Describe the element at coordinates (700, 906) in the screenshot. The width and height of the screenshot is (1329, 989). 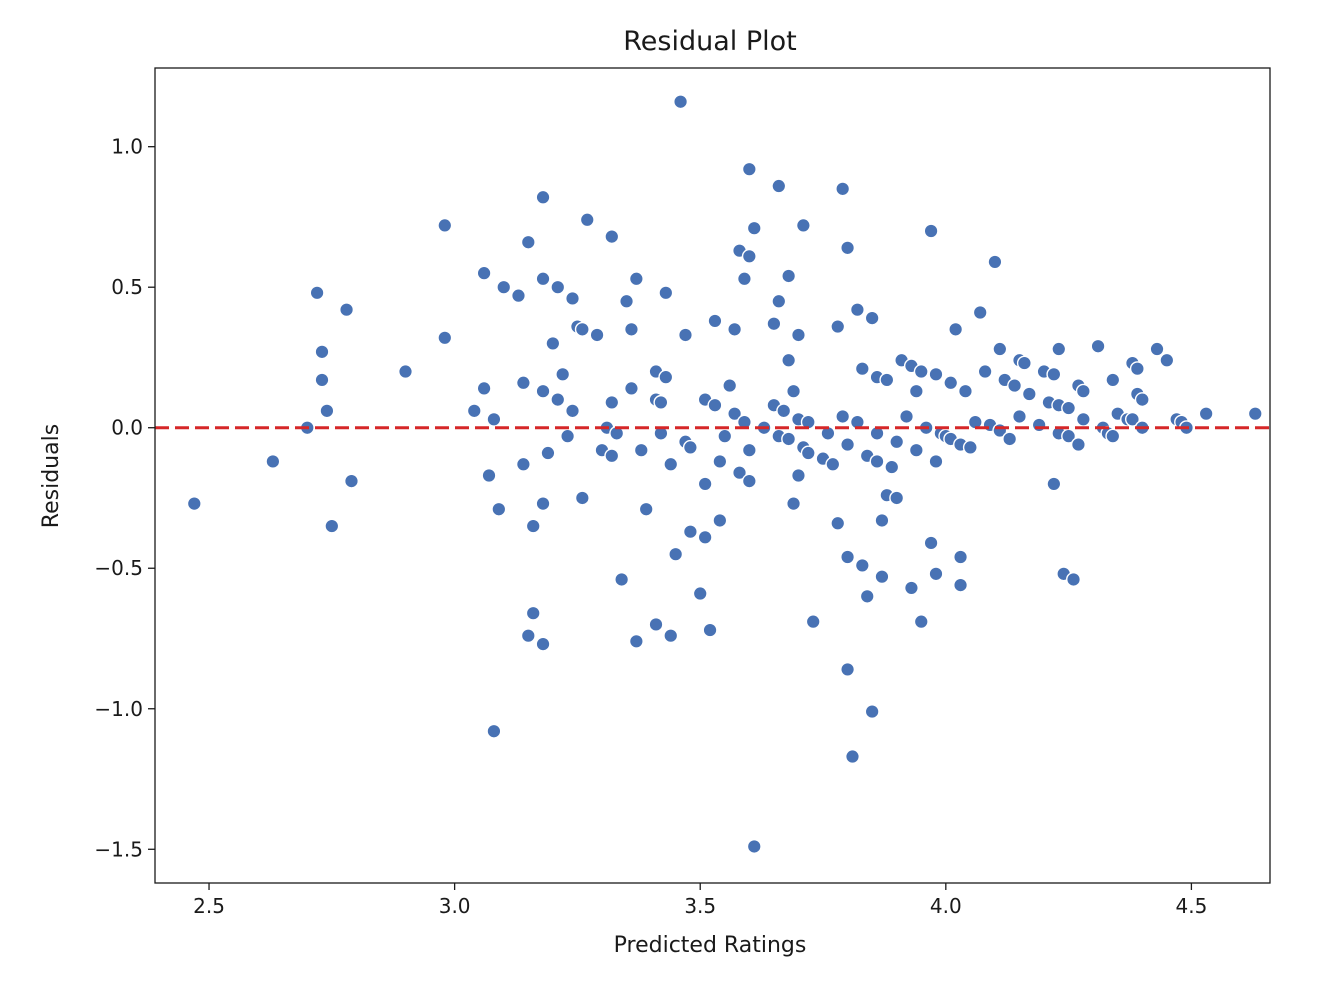
I see `x-tick-label: 3.5` at that location.